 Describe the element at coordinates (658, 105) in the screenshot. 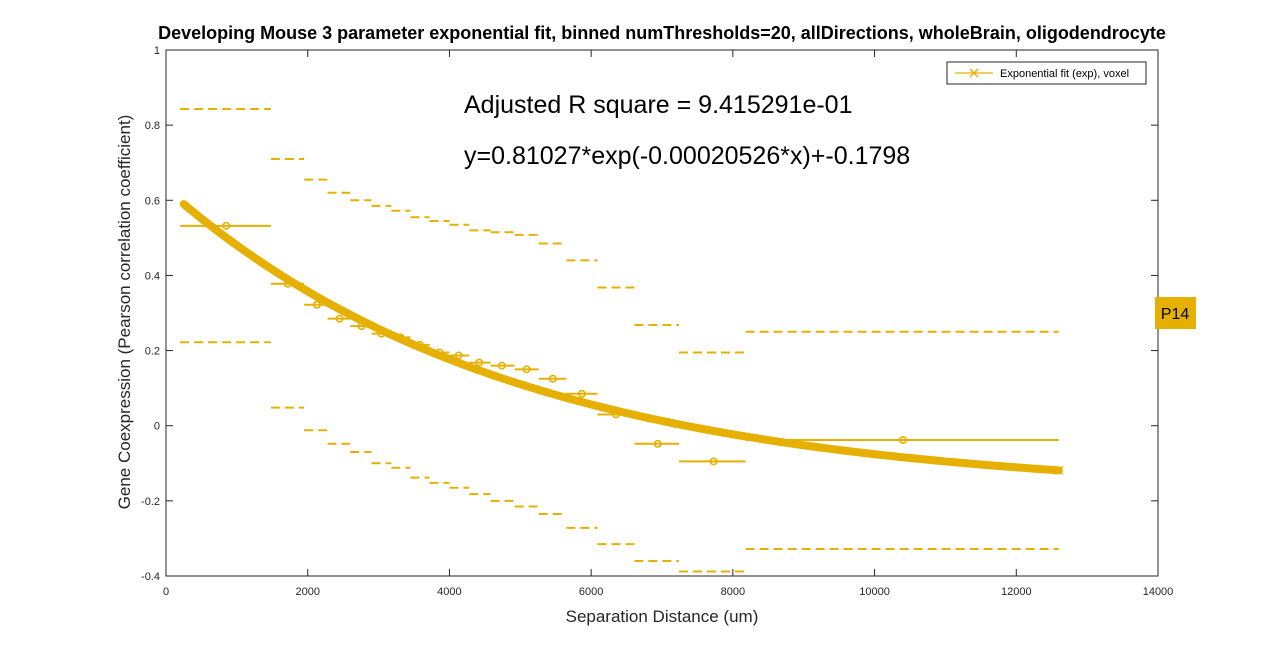

I see `annotation-r-square: Adjusted R square = 9.415291e-01` at that location.